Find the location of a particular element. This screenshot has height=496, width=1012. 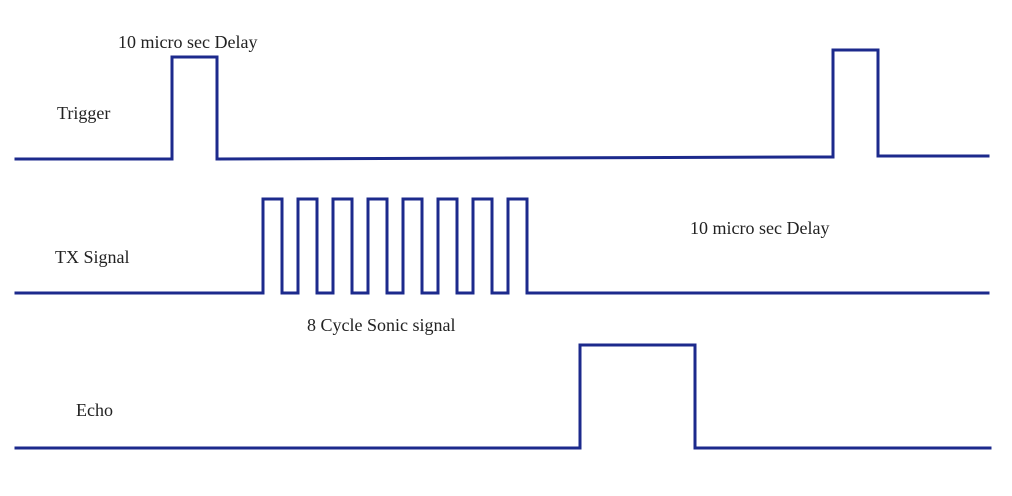

tx-signal-label: TX Signal is located at coordinates (92, 257).